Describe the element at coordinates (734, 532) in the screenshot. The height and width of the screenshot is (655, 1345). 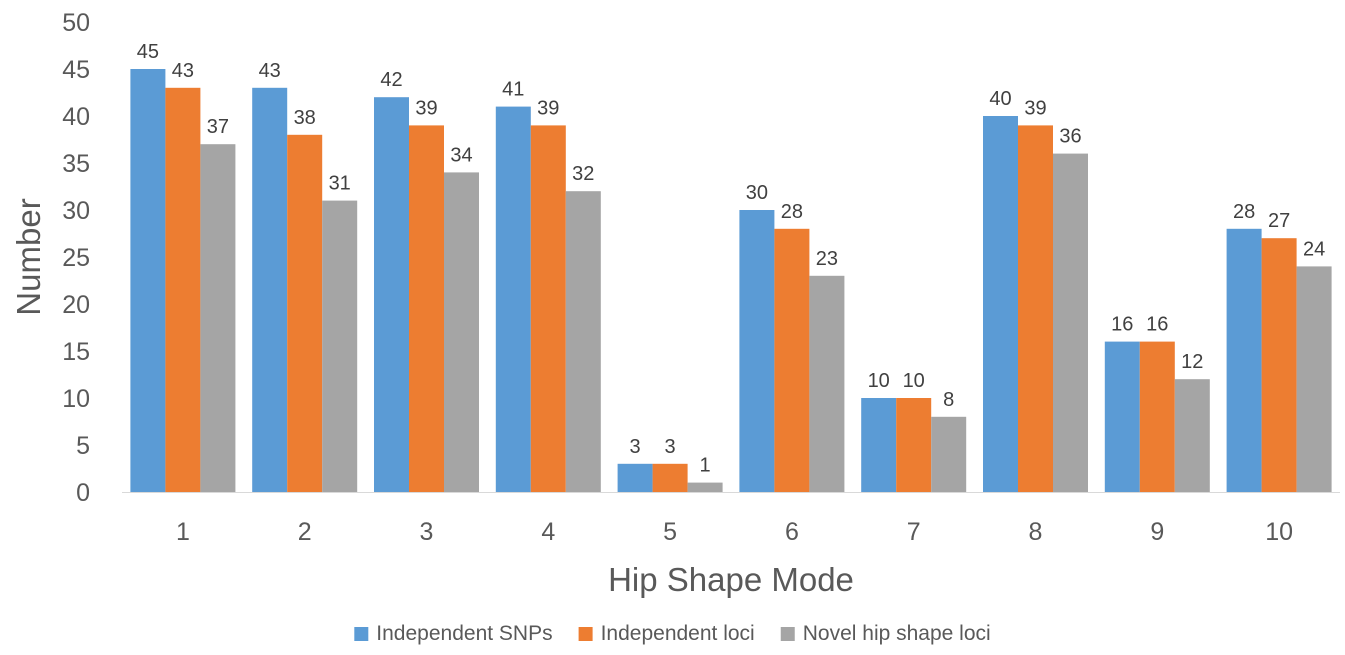
I see `x-axis-ticks: 1 2 3 4 5 6 7 8 9 10` at that location.